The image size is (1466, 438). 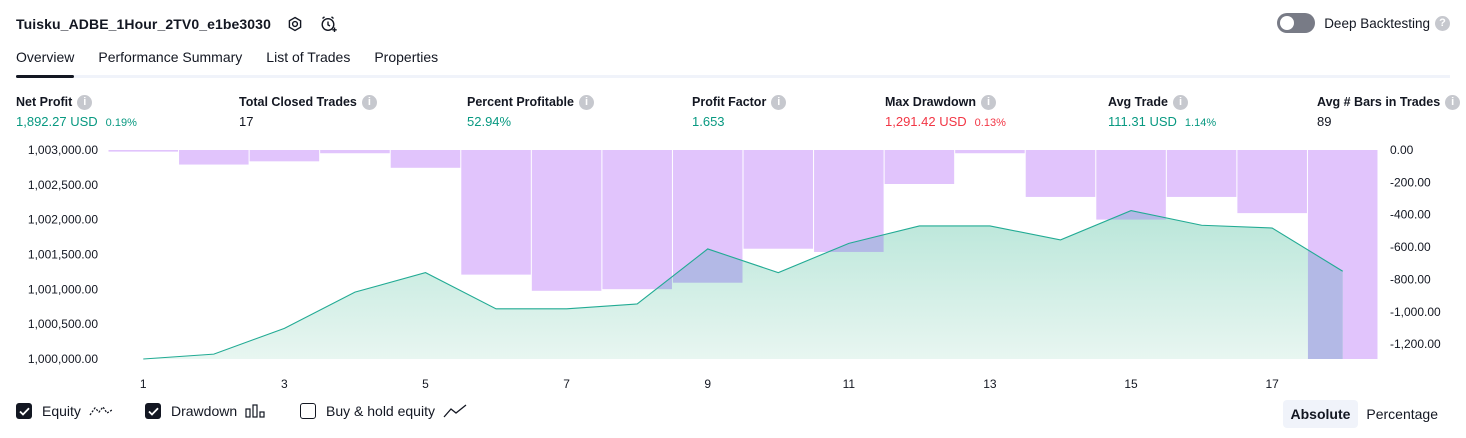 I want to click on x-axis-tick: 17, so click(x=1272, y=384).